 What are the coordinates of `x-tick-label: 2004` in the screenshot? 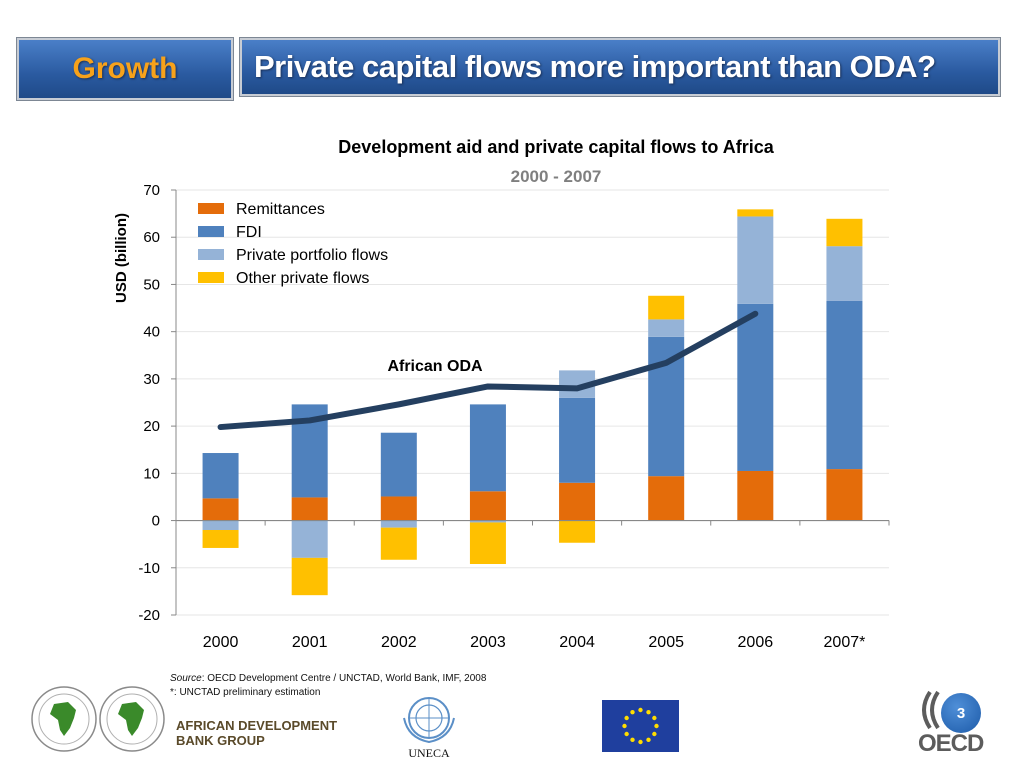 It's located at (577, 642).